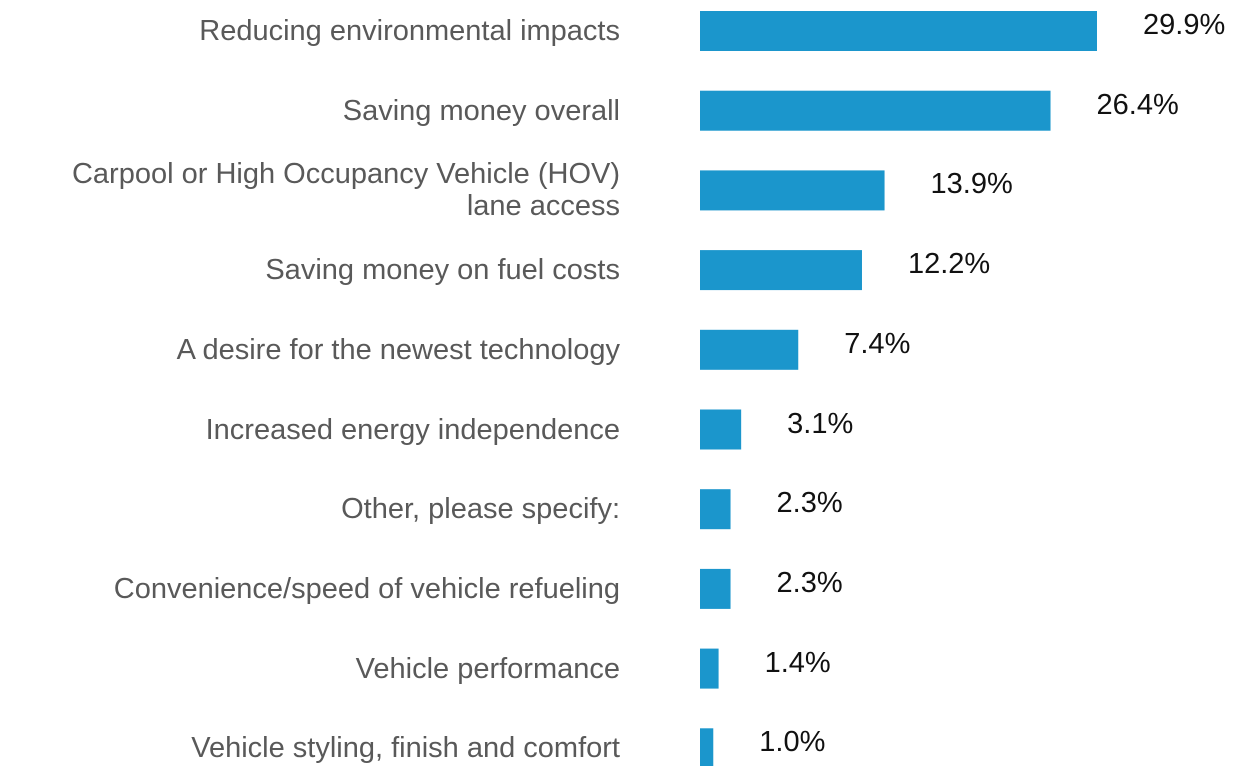  What do you see at coordinates (412, 429) in the screenshot?
I see `category-label: Increased energy independence` at bounding box center [412, 429].